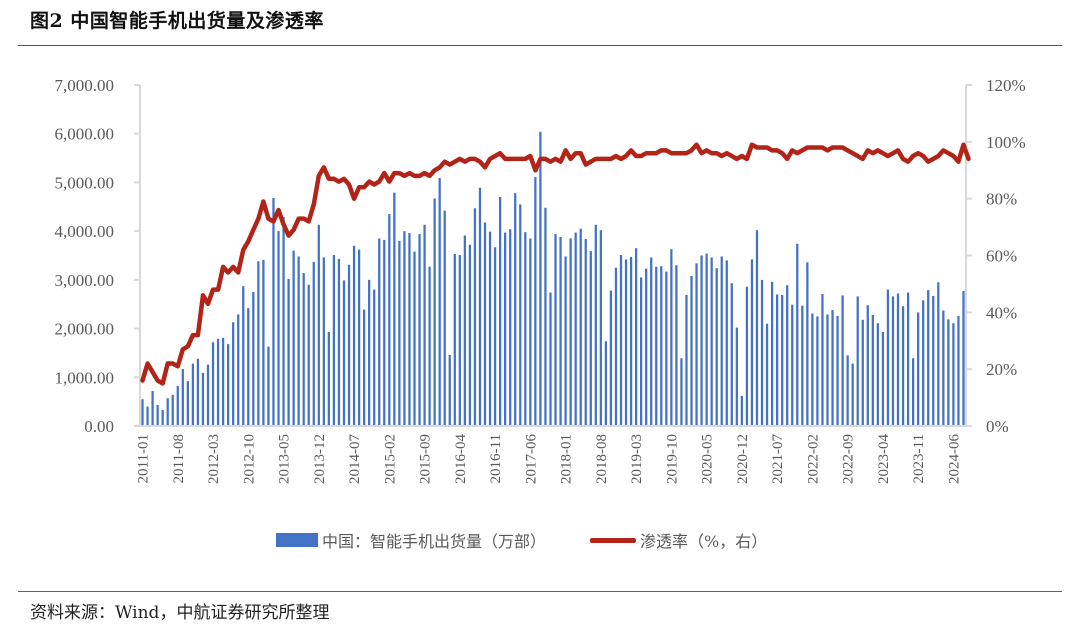  What do you see at coordinates (144, 458) in the screenshot?
I see `x-tick-label: 2011-01` at bounding box center [144, 458].